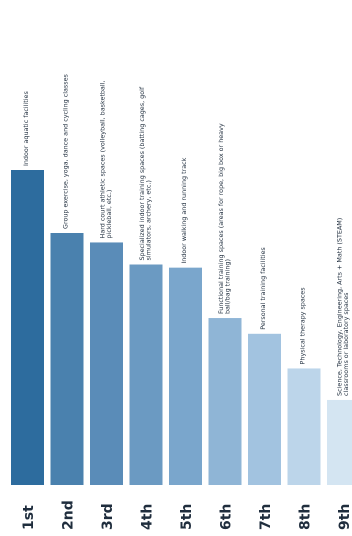  Describe the element at coordinates (339, 442) in the screenshot. I see `bar-9th` at that location.